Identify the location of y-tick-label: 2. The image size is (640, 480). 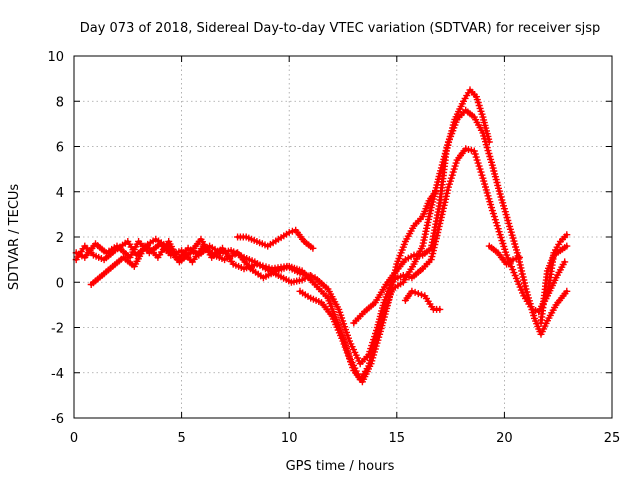
(60, 238).